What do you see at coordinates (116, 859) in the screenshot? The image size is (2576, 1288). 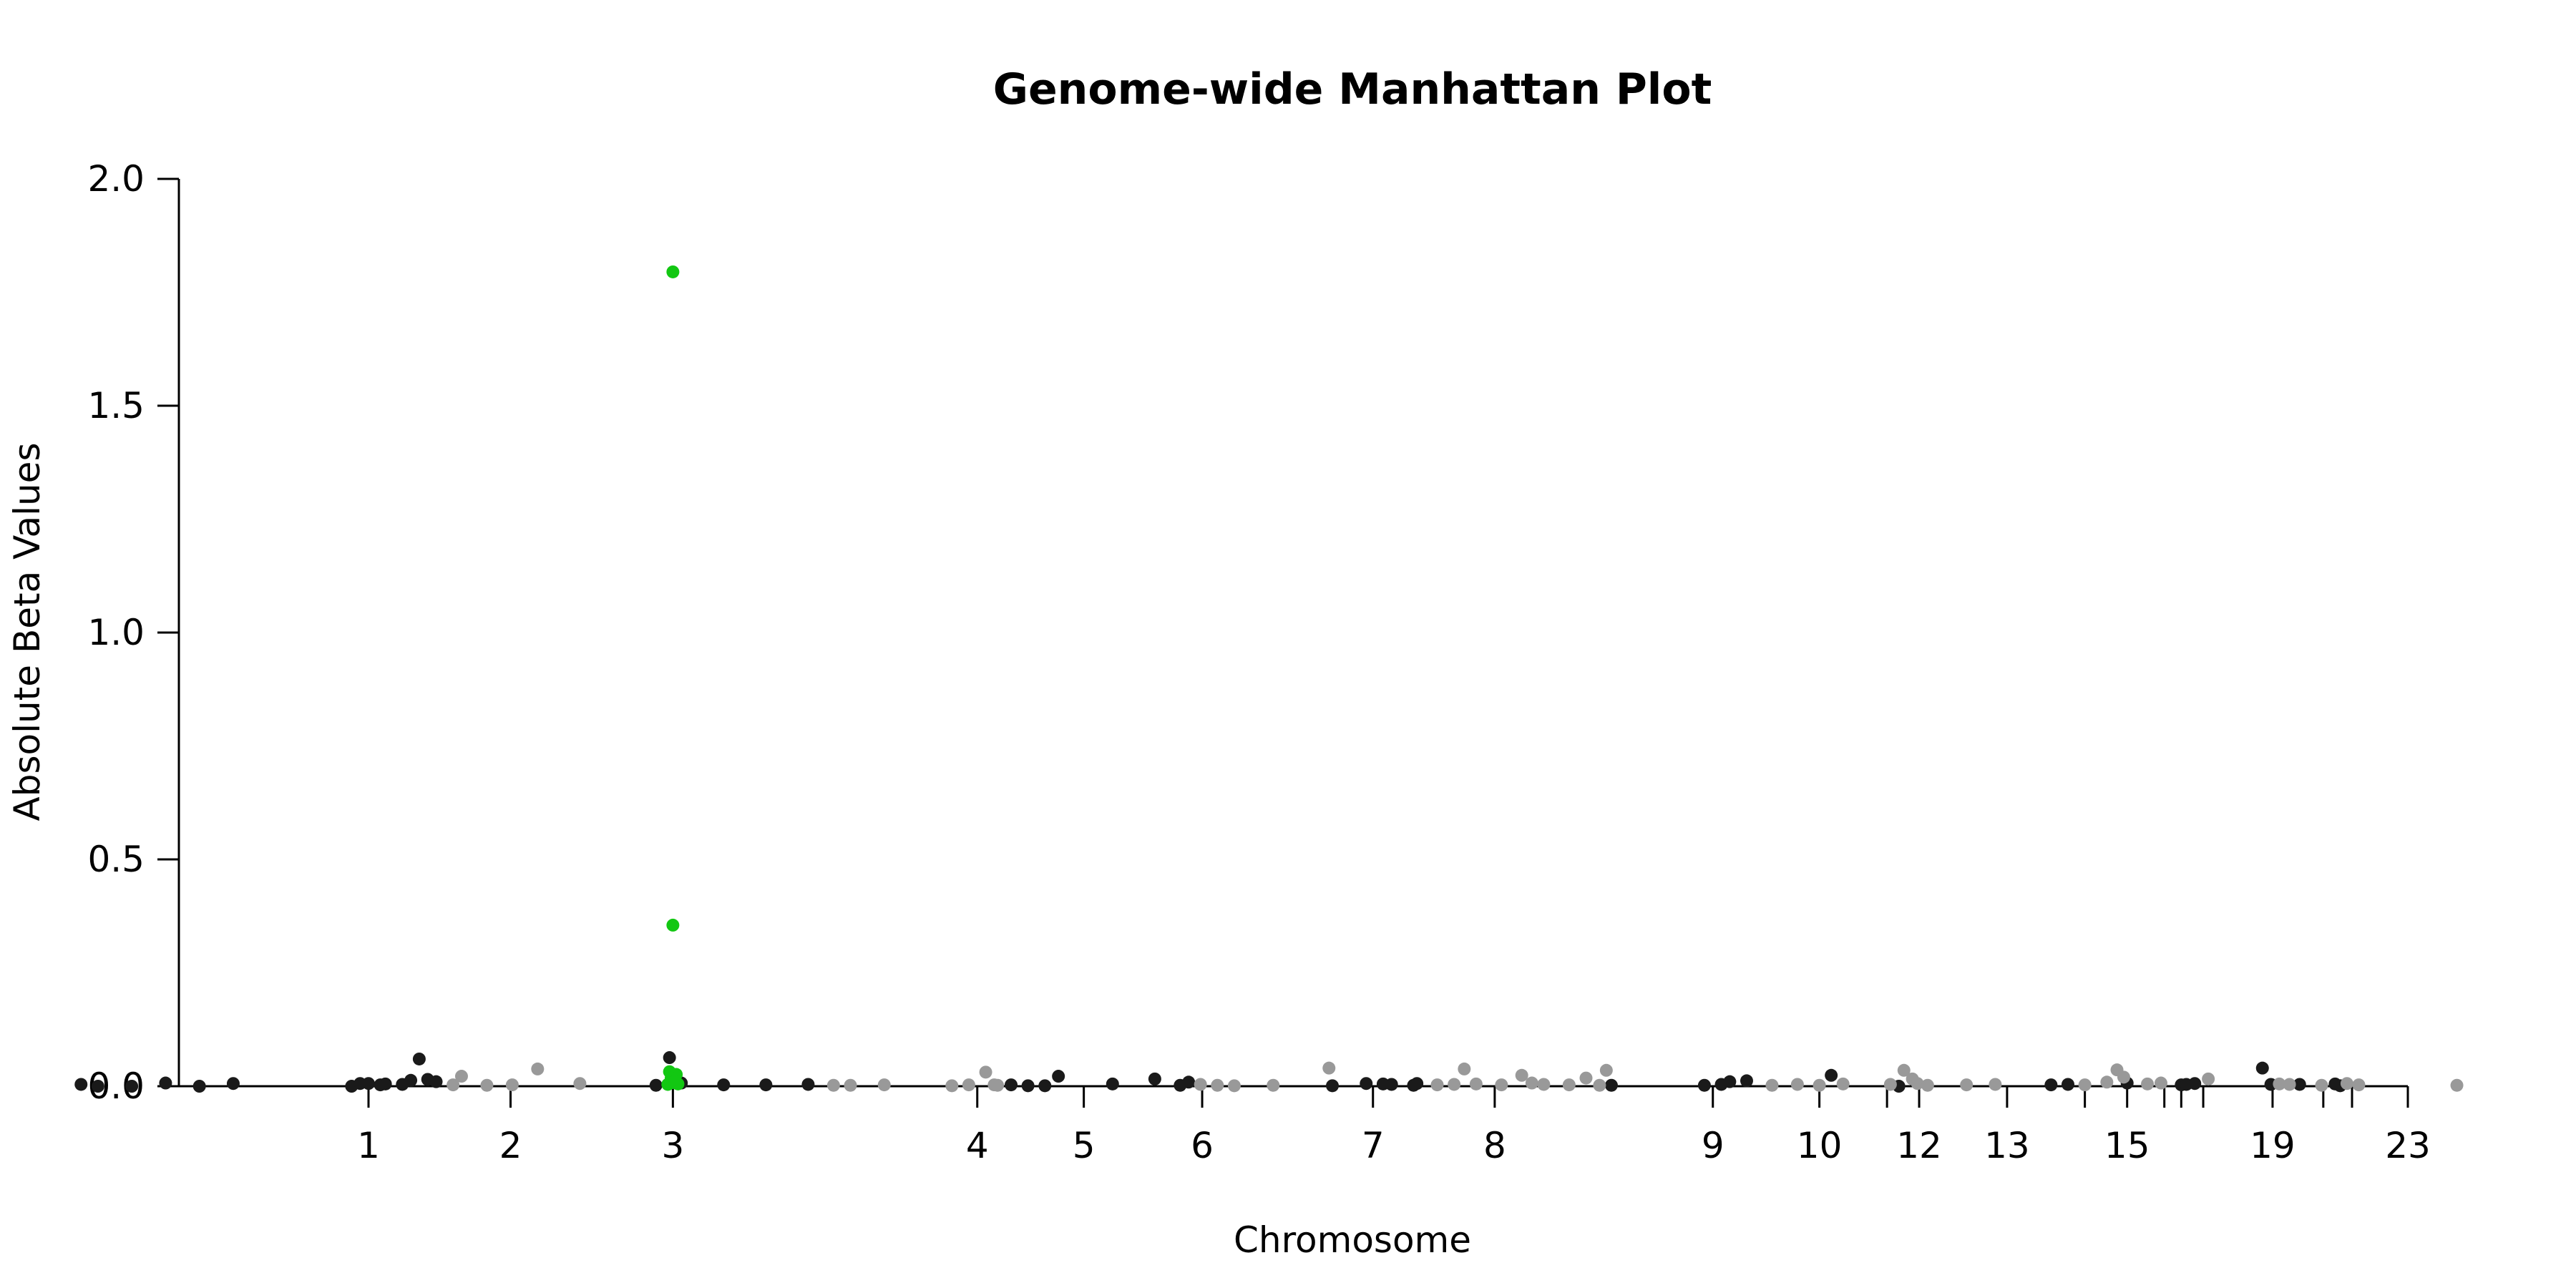 I see `y-tick-label: 0.5` at bounding box center [116, 859].